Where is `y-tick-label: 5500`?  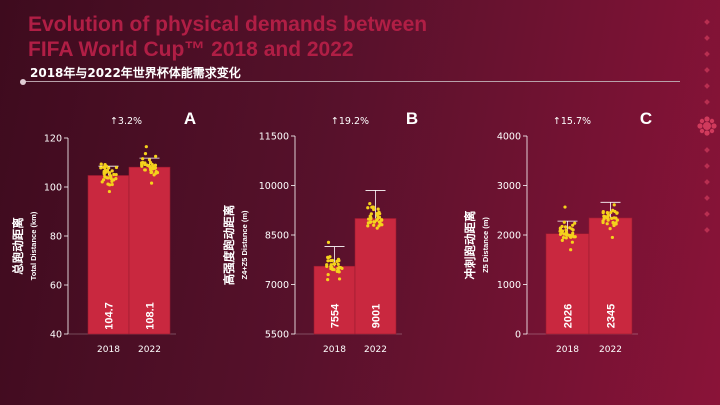 y-tick-label: 5500 is located at coordinates (277, 335).